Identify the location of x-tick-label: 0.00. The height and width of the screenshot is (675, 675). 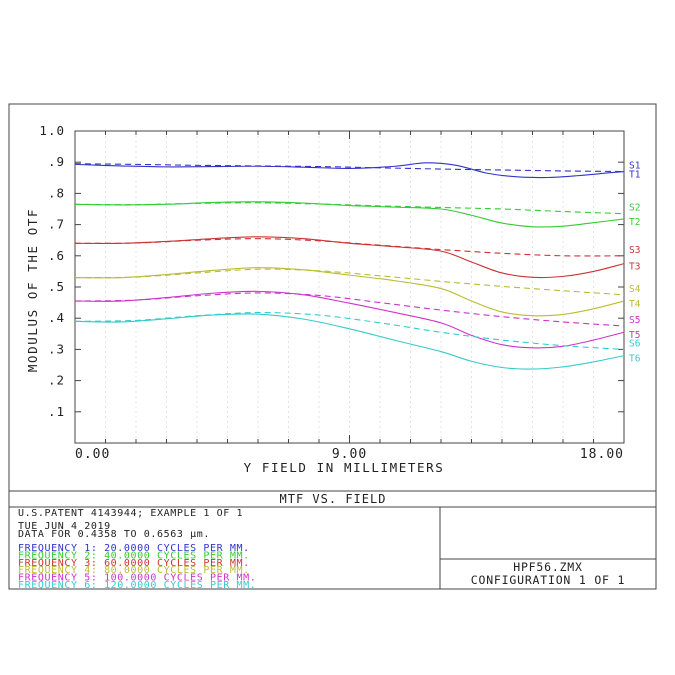
(92, 454).